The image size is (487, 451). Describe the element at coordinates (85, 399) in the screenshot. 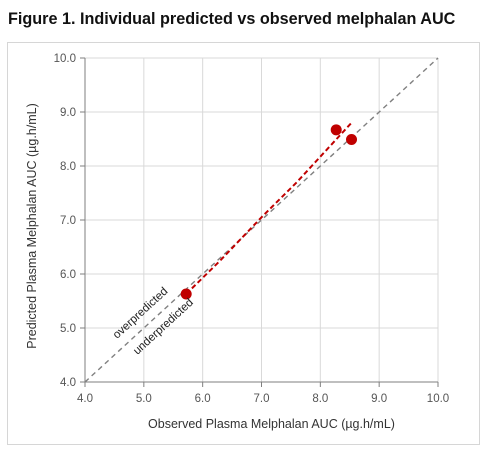

I see `x-tick-label: 4.0` at that location.